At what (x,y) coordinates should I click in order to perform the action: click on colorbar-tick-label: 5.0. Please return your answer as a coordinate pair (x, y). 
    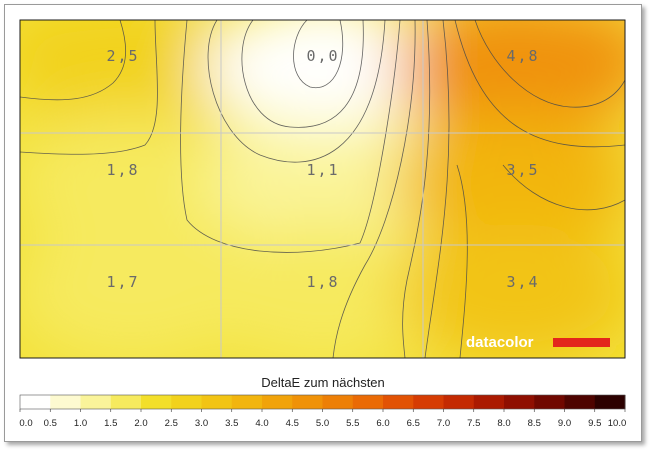
    Looking at the image, I should click on (322, 423).